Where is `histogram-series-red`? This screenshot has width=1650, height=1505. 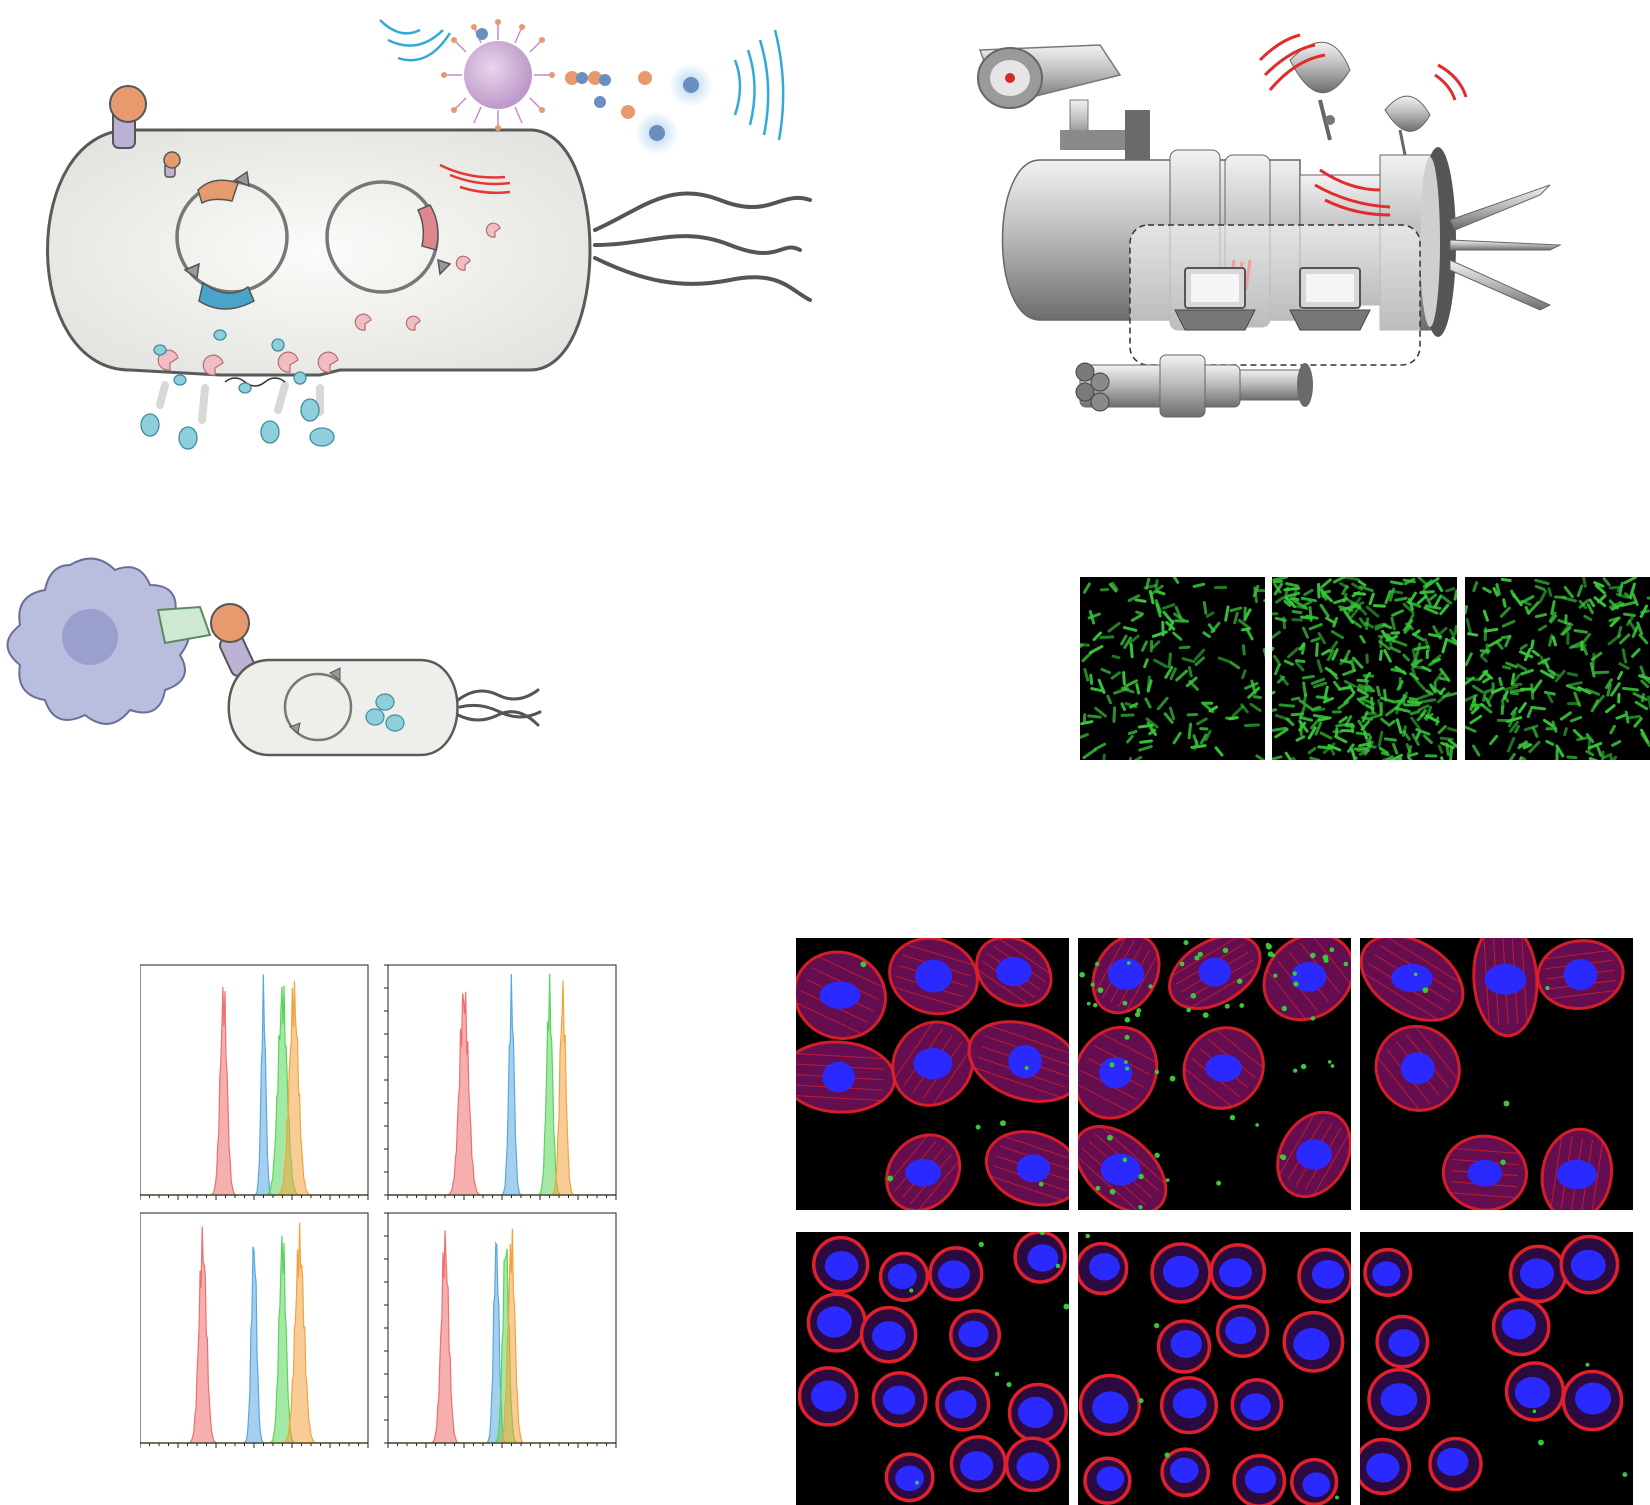 histogram-series-red is located at coordinates (254, 1091).